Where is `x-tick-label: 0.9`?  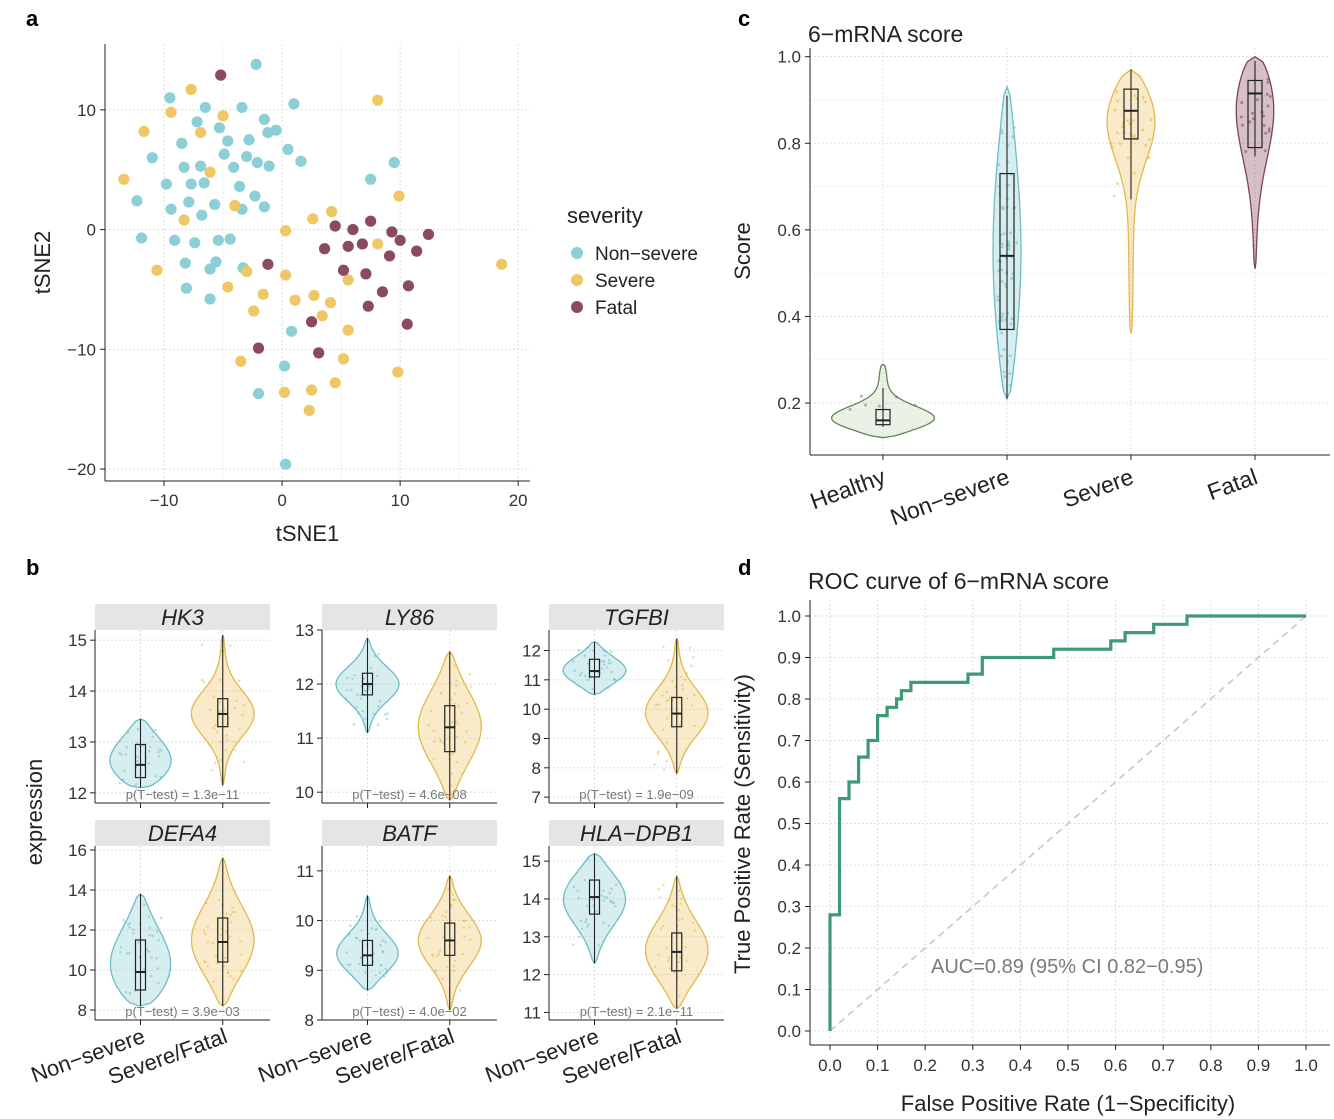 x-tick-label: 0.9 is located at coordinates (1259, 1065).